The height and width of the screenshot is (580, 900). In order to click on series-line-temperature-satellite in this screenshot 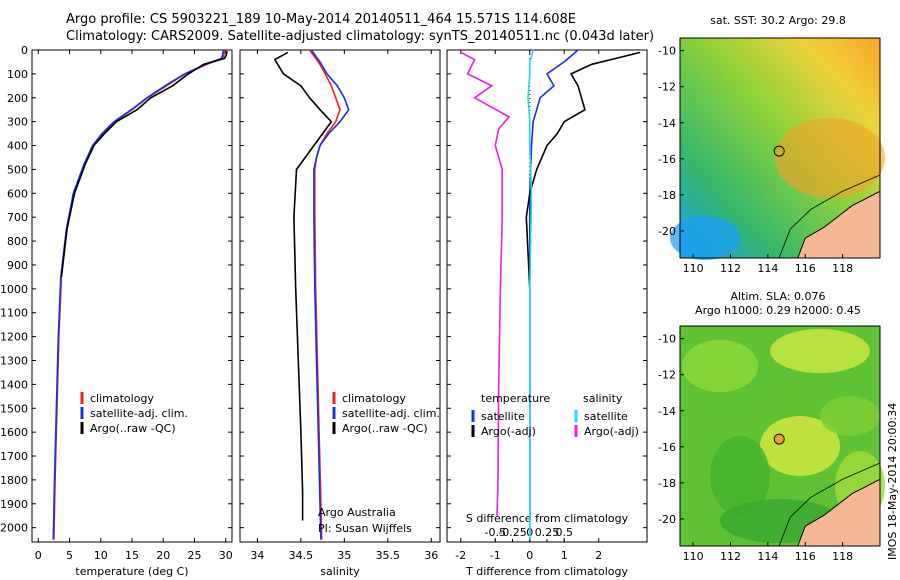, I will do `click(553, 294)`.